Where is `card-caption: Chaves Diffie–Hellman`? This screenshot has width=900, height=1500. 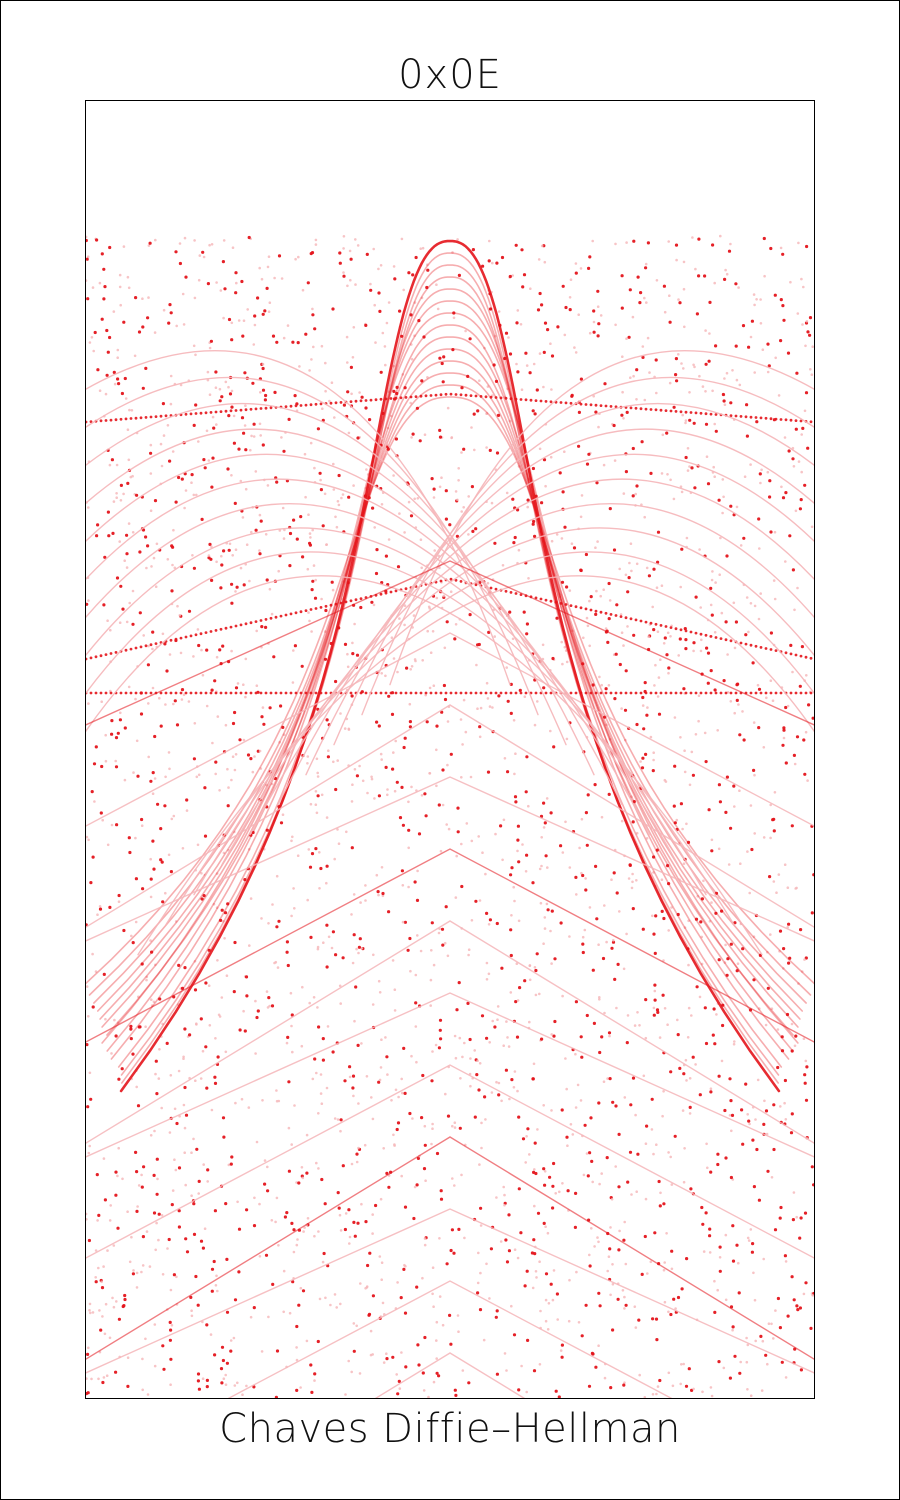 card-caption: Chaves Diffie–Hellman is located at coordinates (450, 1429).